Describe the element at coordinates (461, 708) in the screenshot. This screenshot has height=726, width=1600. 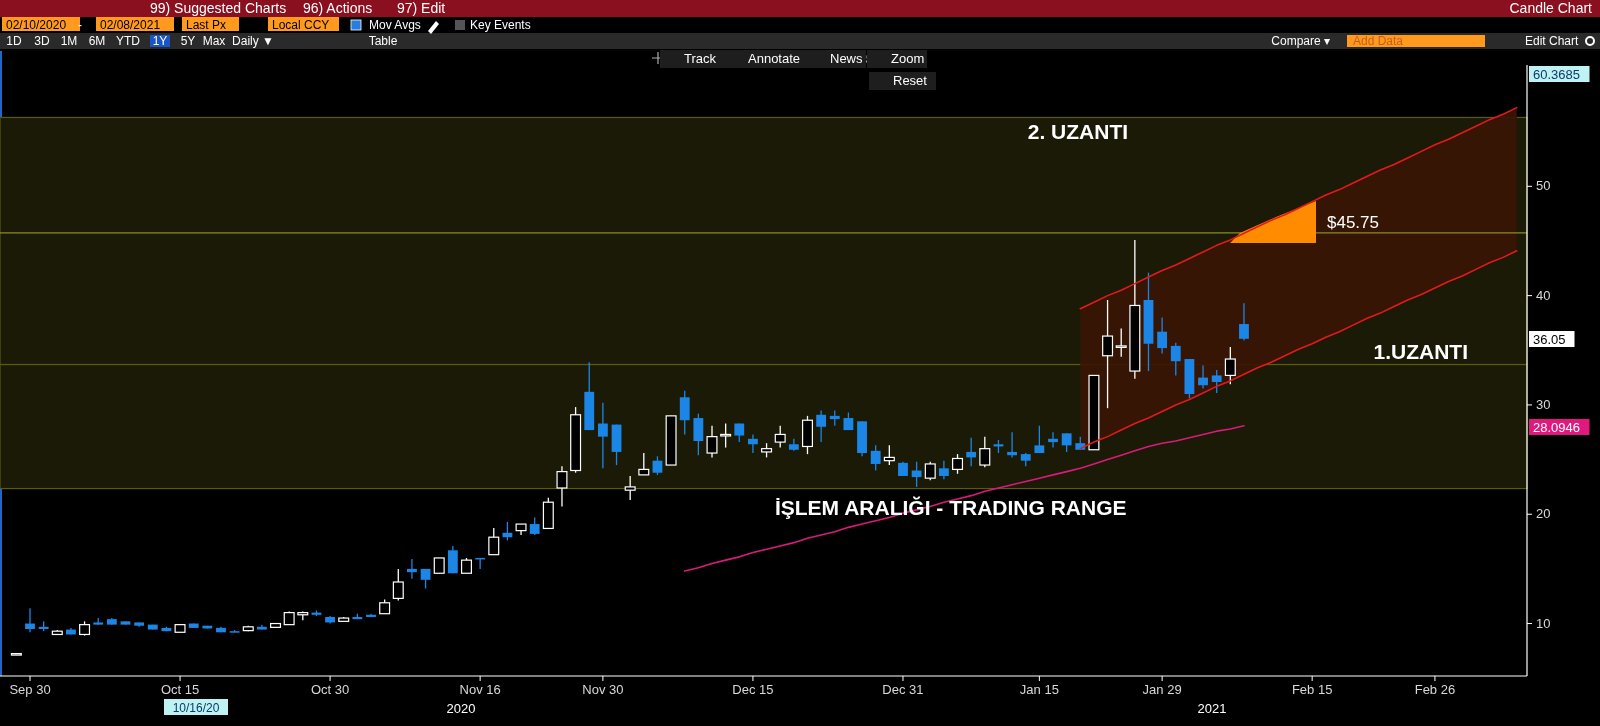
I see `text: 2020` at that location.